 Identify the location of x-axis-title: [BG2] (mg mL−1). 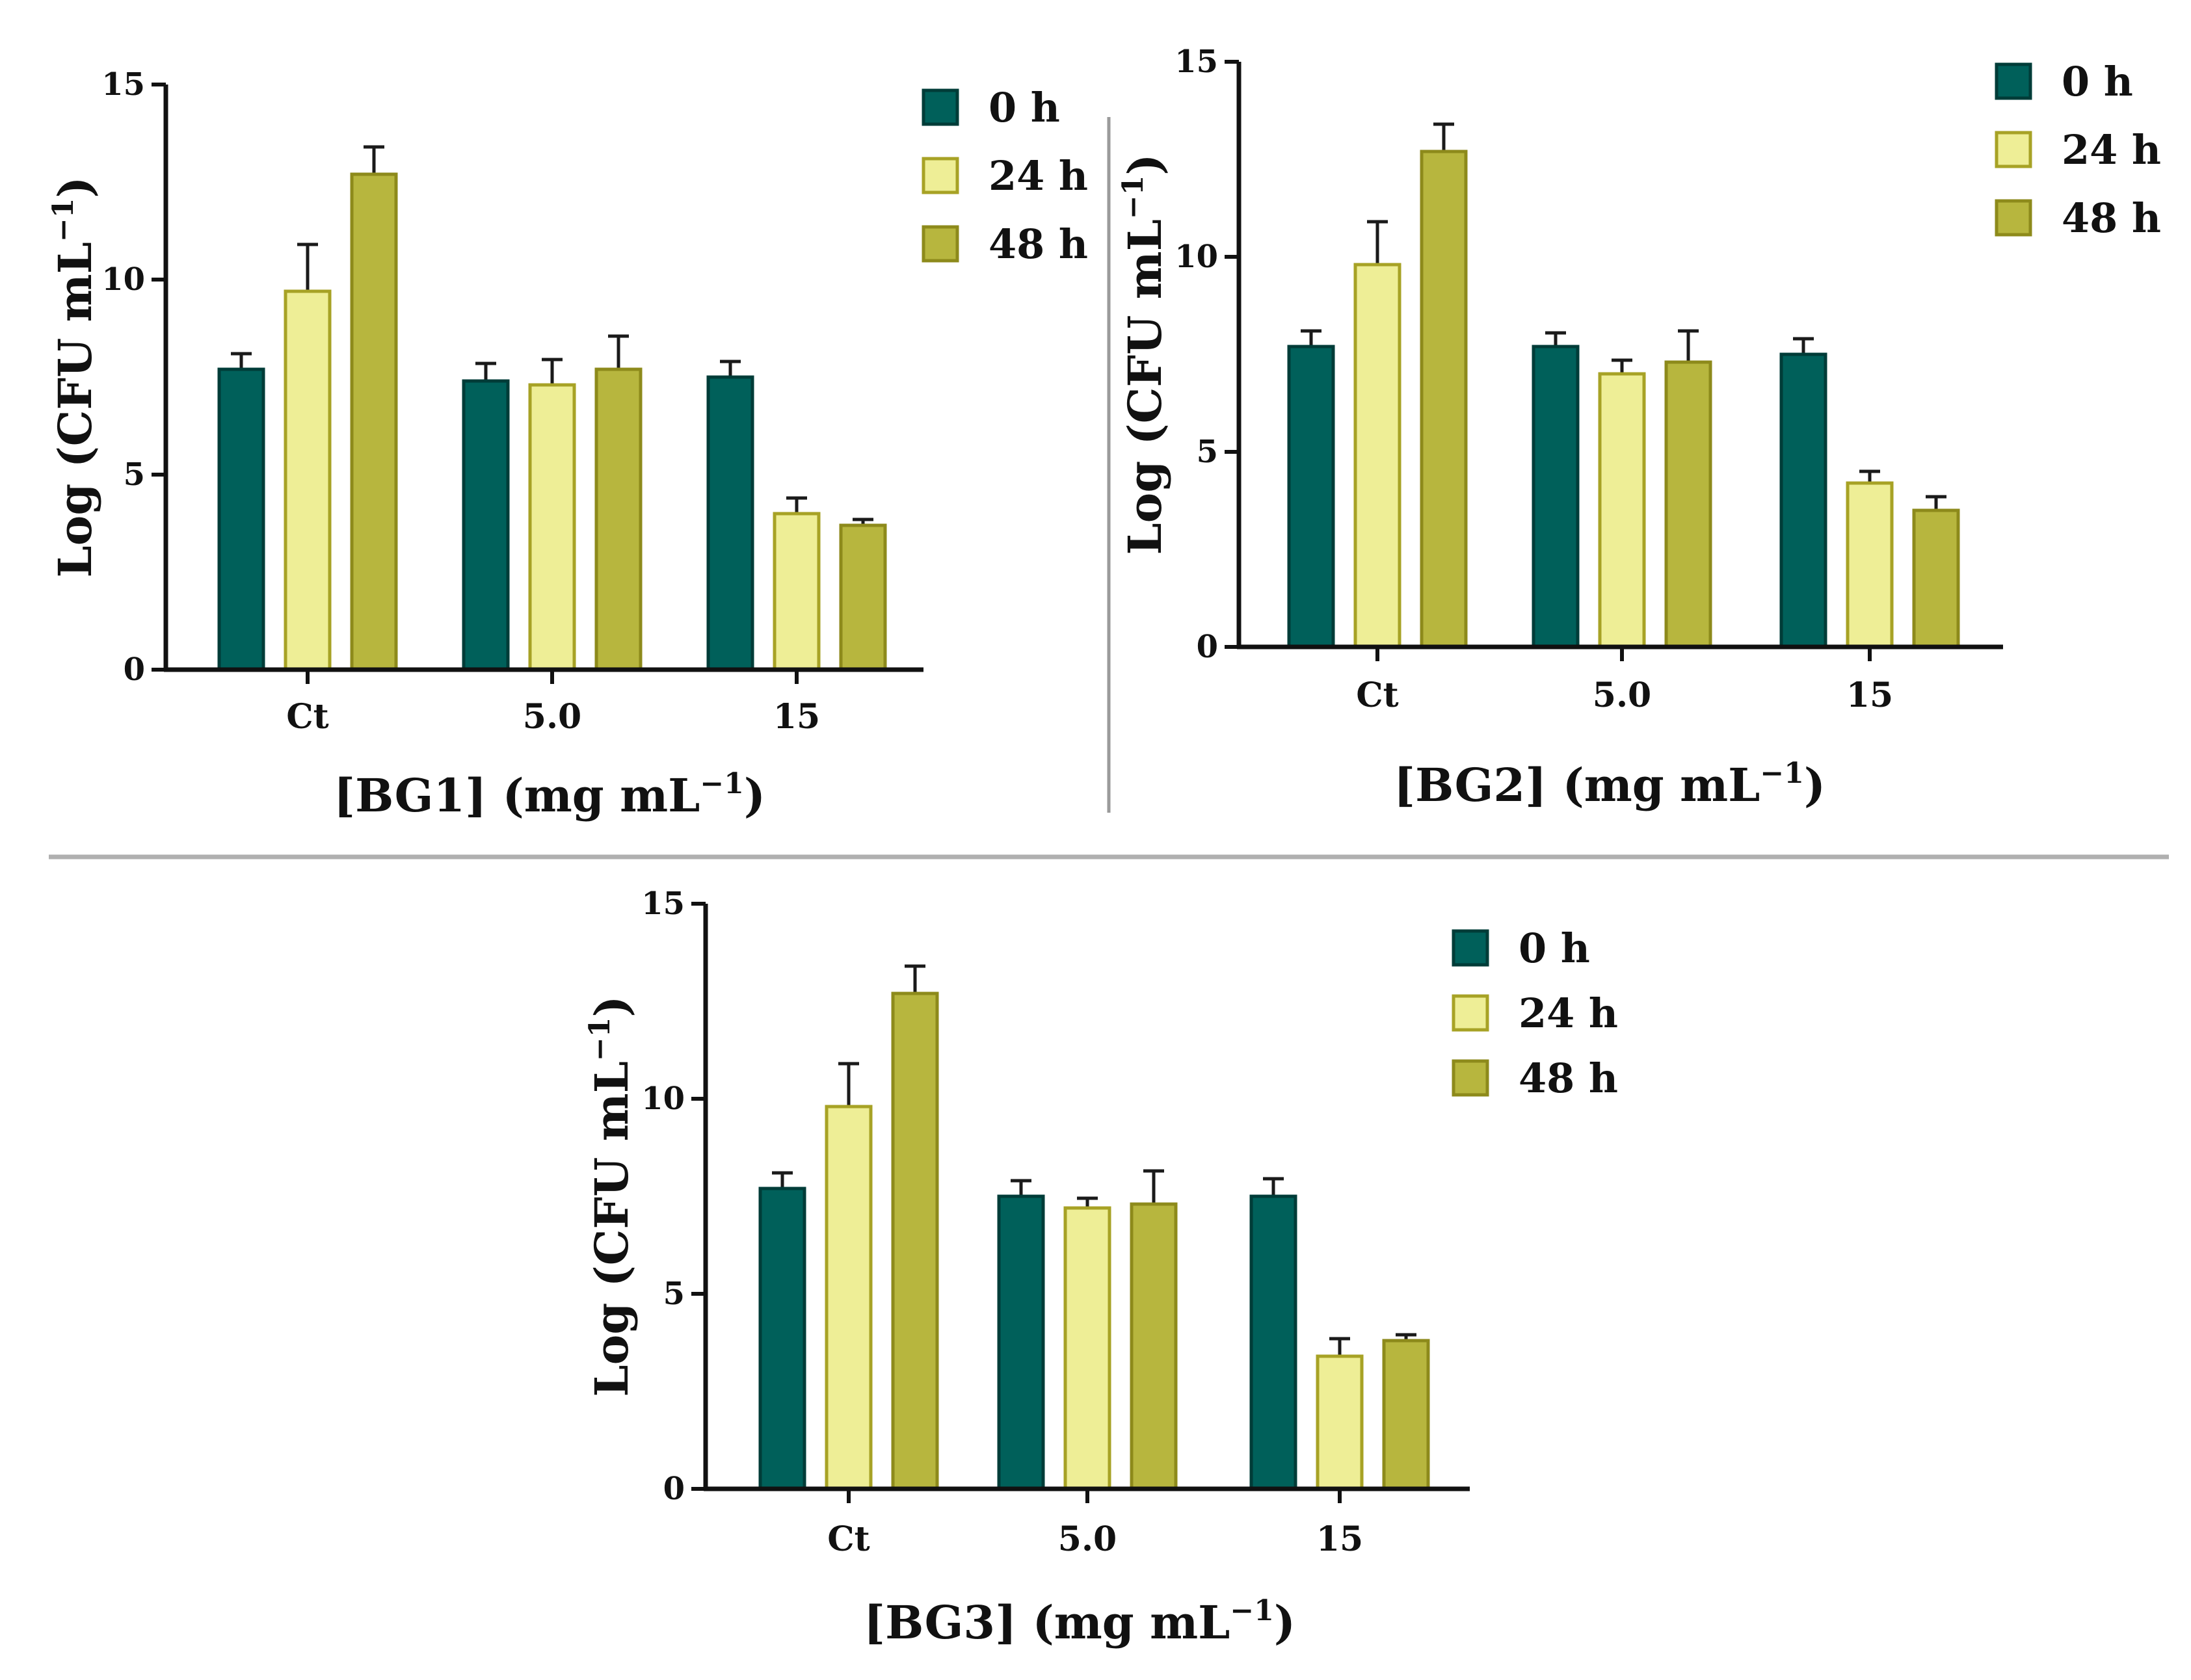
(1610, 784).